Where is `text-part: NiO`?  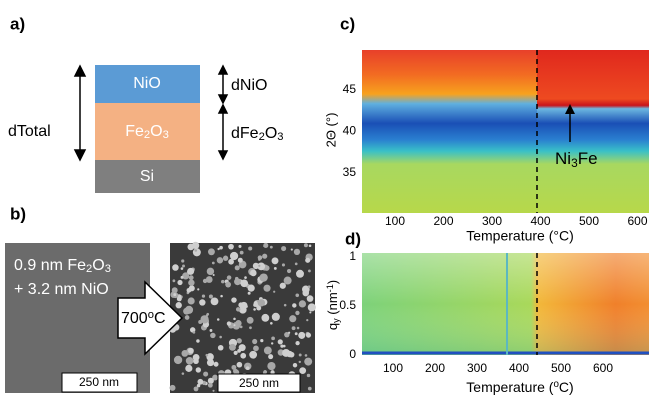 text-part: NiO is located at coordinates (147, 83).